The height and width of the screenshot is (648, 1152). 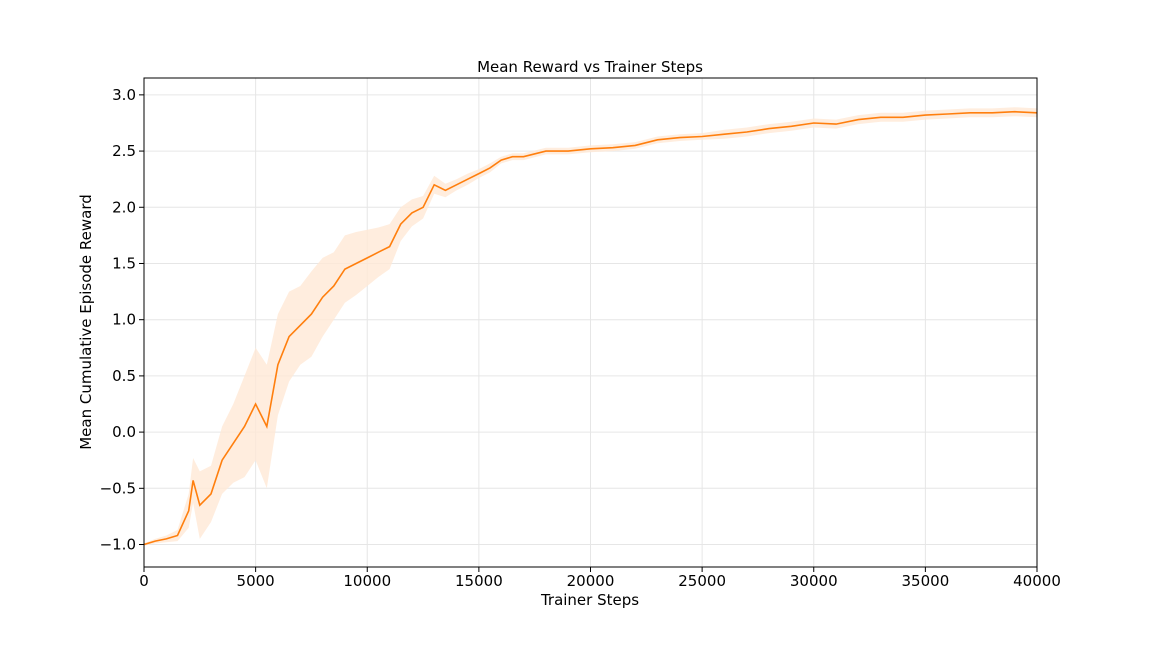 What do you see at coordinates (256, 581) in the screenshot?
I see `x-tick-label: 5000` at bounding box center [256, 581].